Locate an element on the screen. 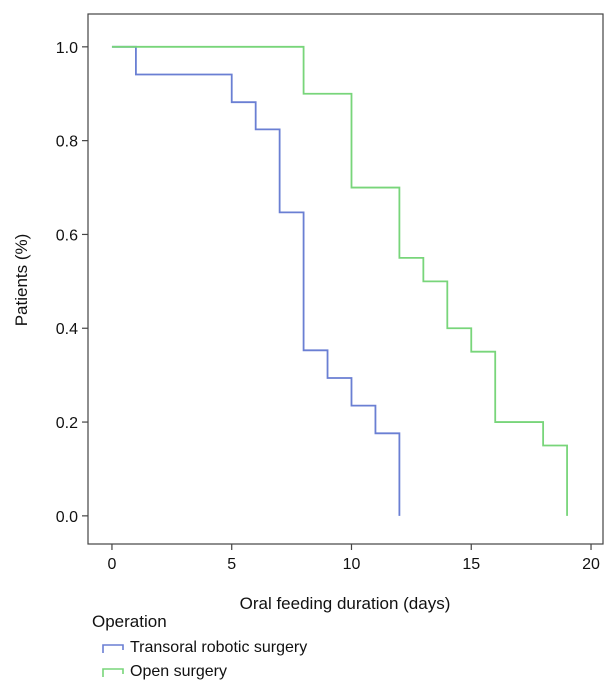  x-tick-label: 15 is located at coordinates (471, 564).